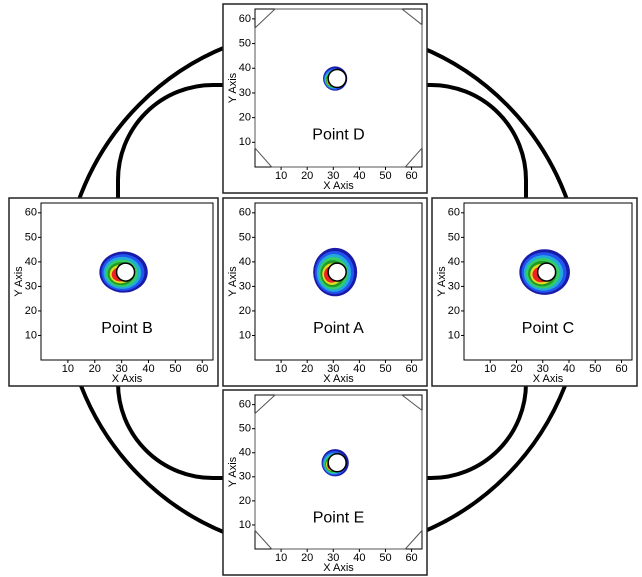 The height and width of the screenshot is (577, 642). Describe the element at coordinates (127, 328) in the screenshot. I see `panel-label: Point B` at that location.